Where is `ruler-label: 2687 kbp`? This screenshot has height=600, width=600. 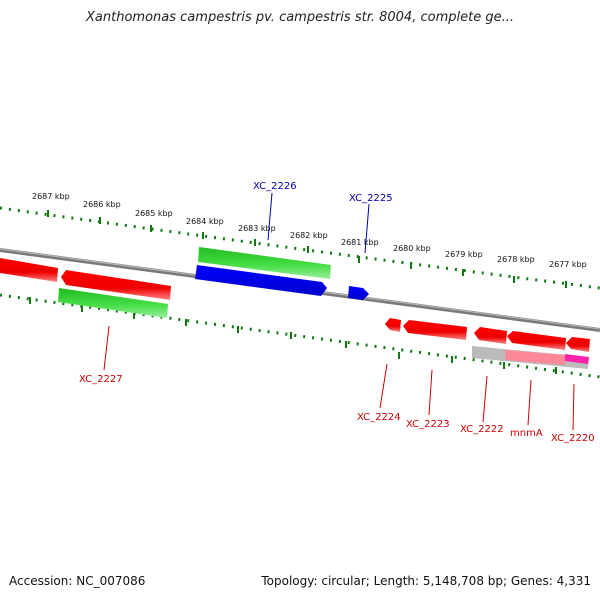
ruler-label: 2687 kbp is located at coordinates (51, 196).